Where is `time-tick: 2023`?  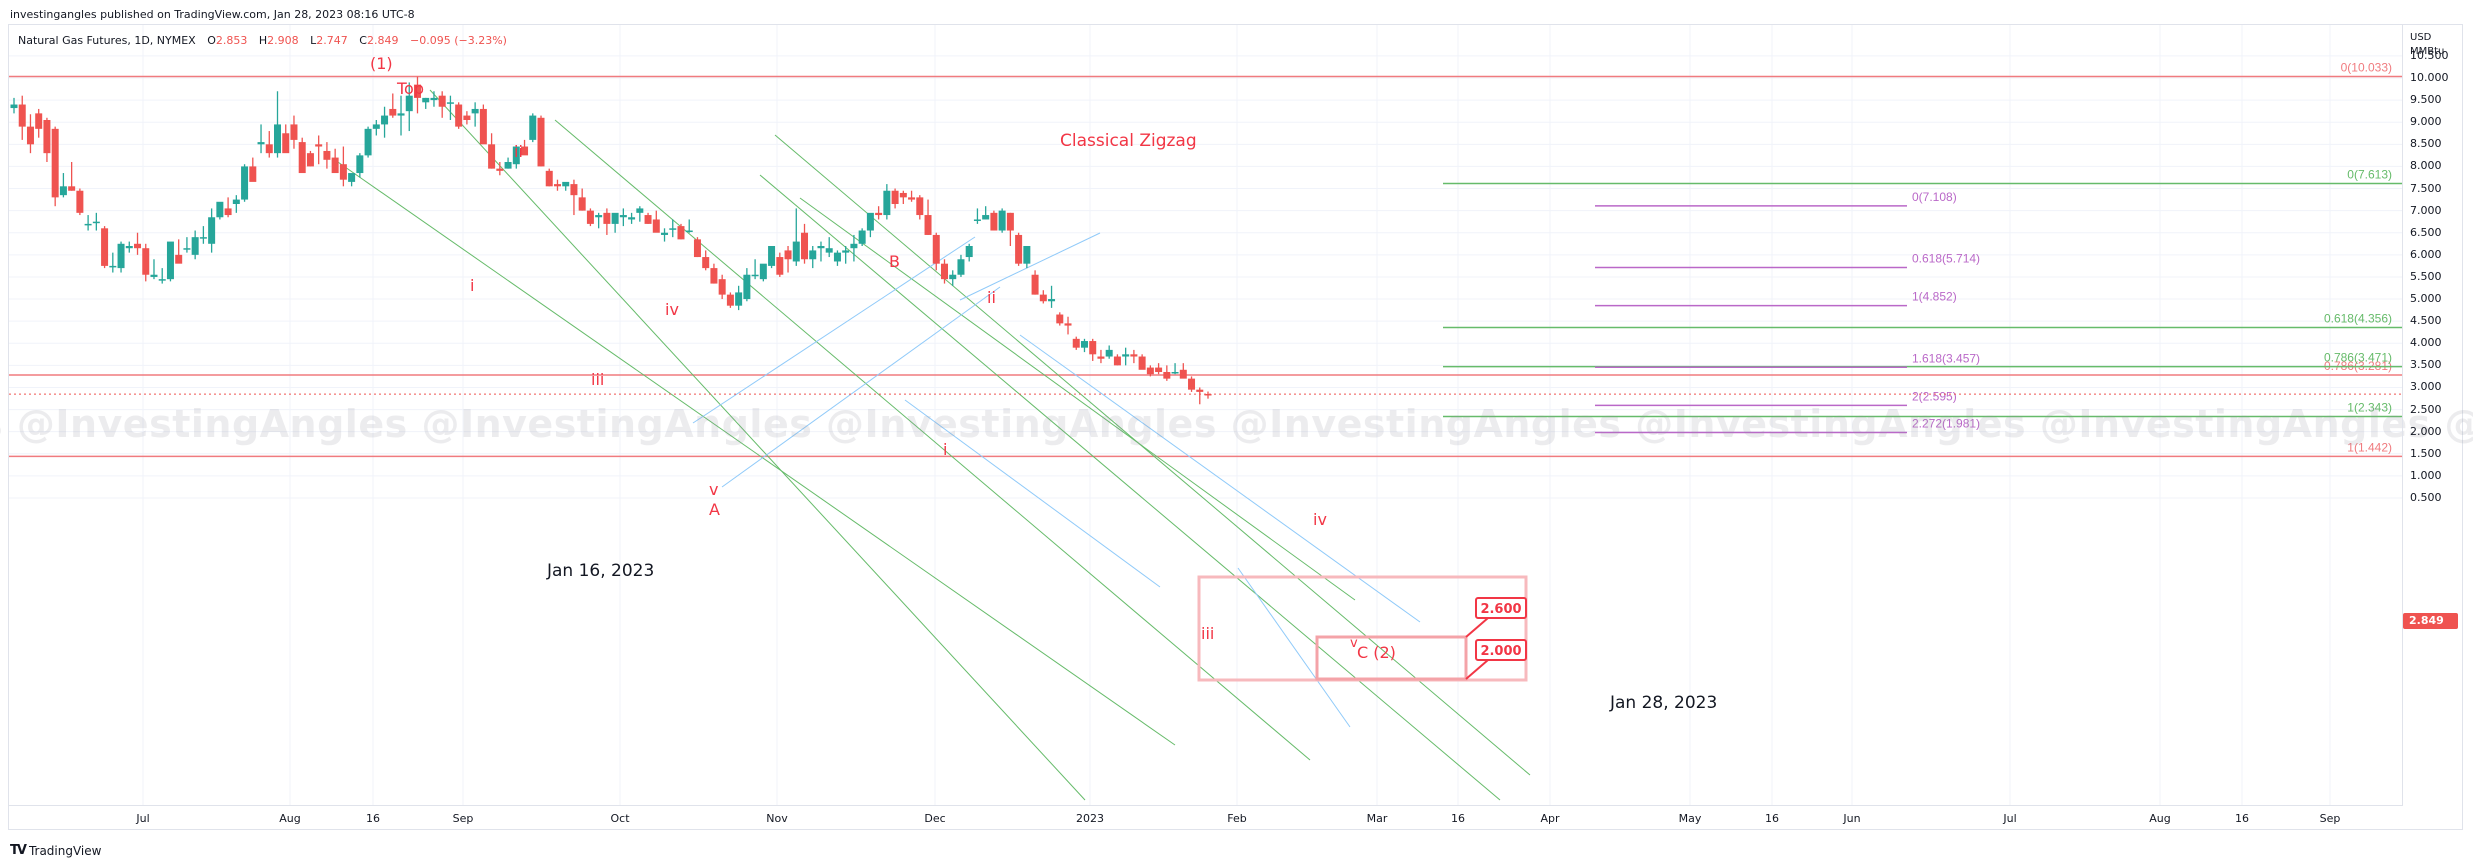 time-tick: 2023 is located at coordinates (1090, 818).